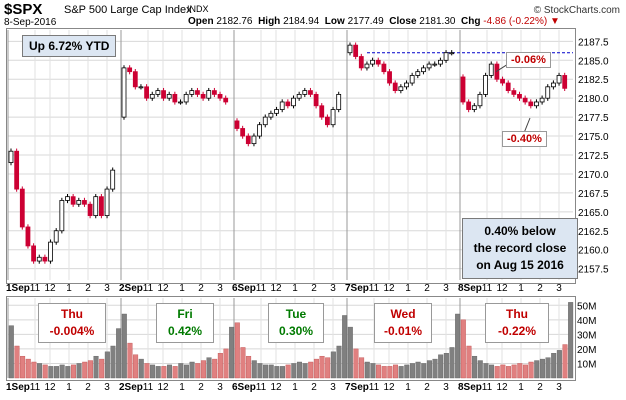 This screenshot has width=626, height=400. I want to click on chg-value: -4.86 (-0.22%), so click(515, 21).